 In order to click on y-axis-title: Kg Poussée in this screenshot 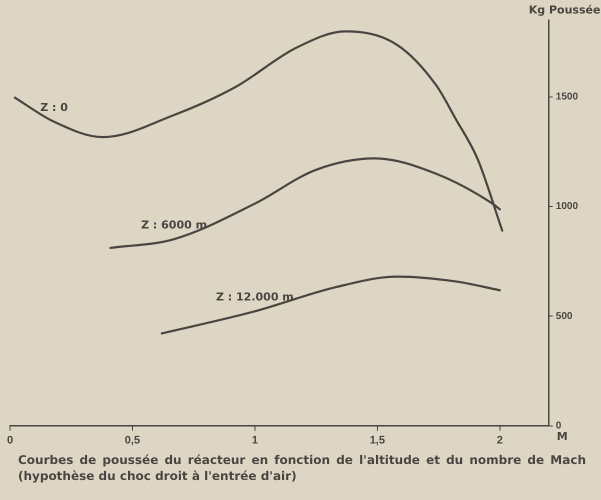, I will do `click(564, 9)`.